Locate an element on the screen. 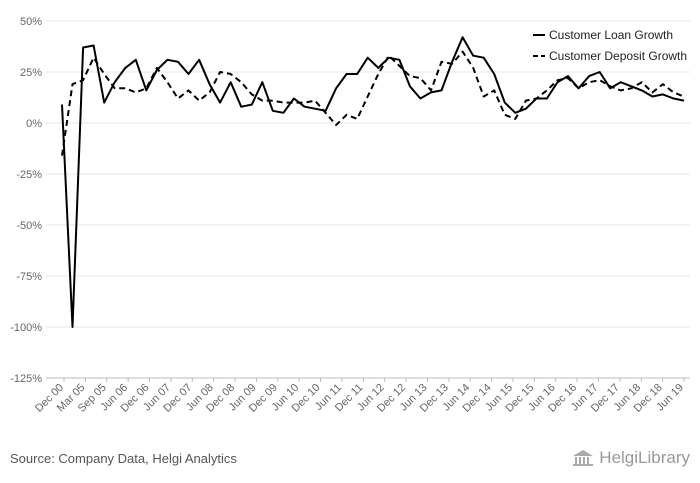 The image size is (700, 483). library-building-icon is located at coordinates (583, 458).